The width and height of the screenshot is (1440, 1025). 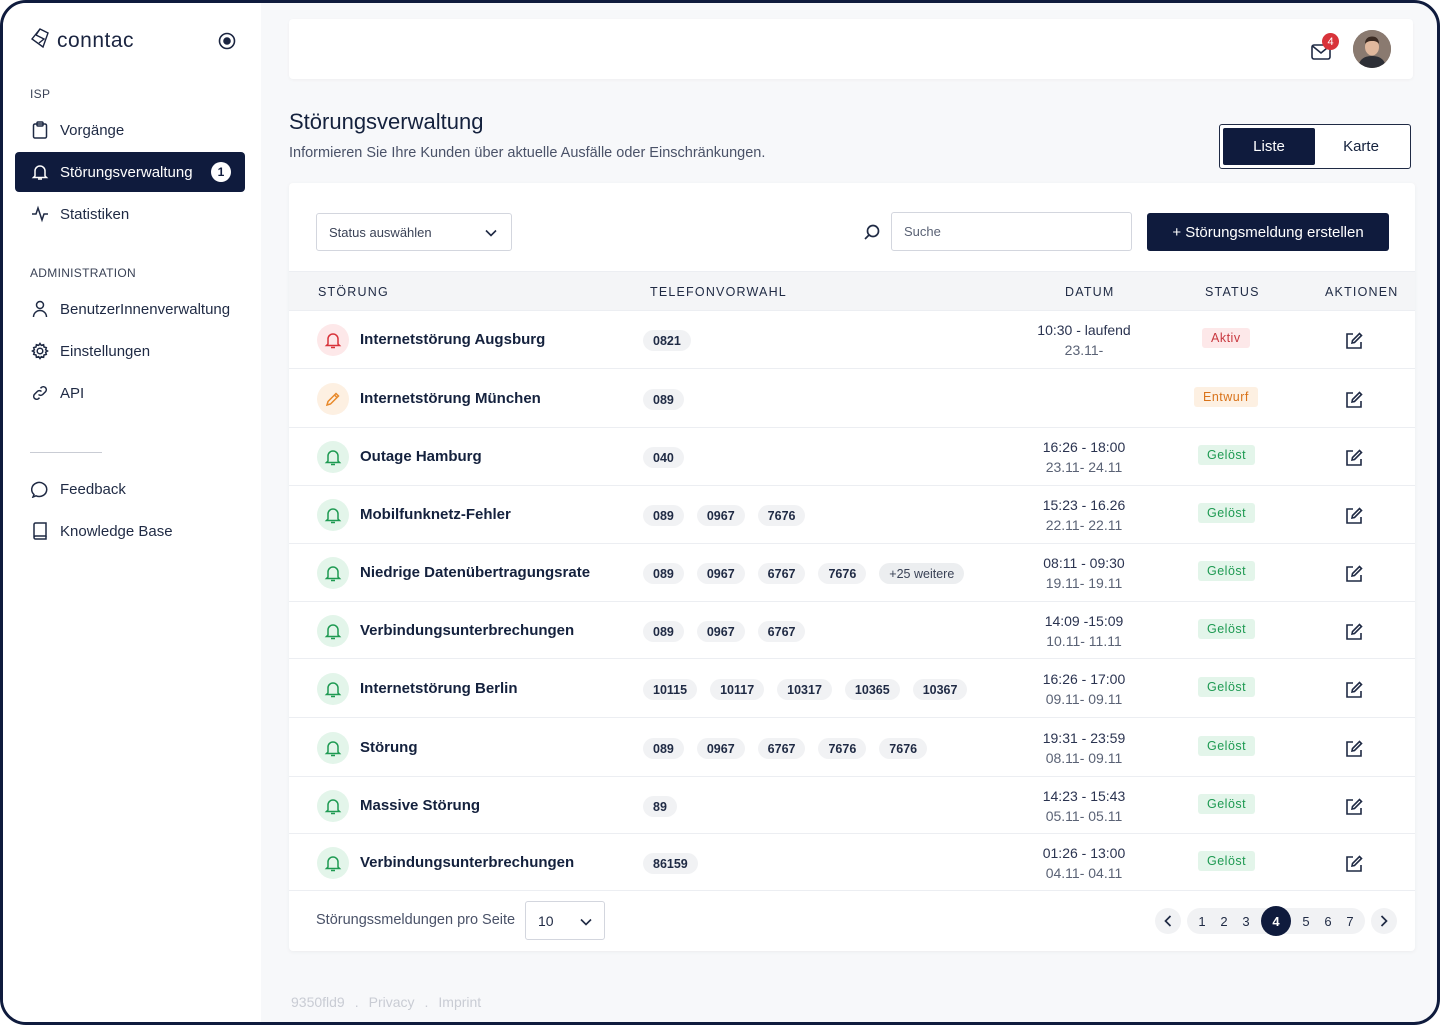 I want to click on page-number-1: 1, so click(x=1202, y=921).